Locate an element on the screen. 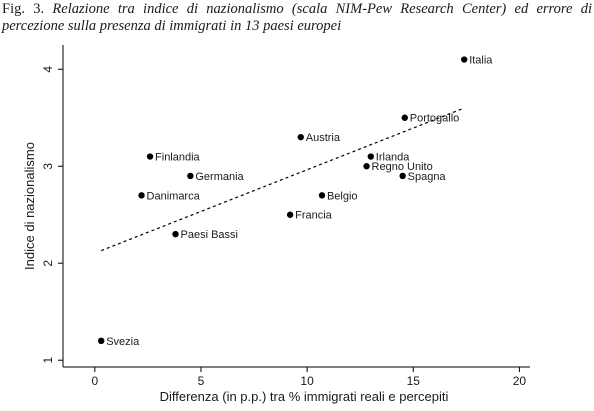 The image size is (594, 411). data-point-label: Germania is located at coordinates (219, 177).